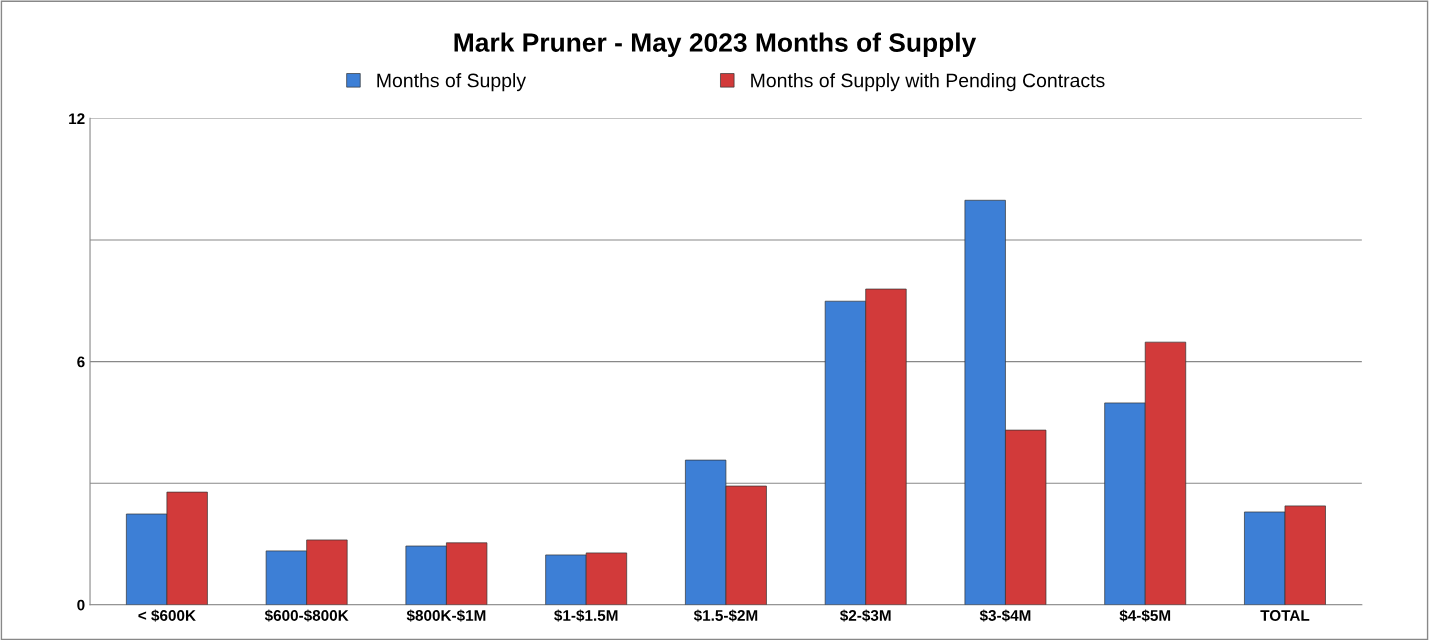  I want to click on x-tick-label: $2-$3M, so click(865, 615).